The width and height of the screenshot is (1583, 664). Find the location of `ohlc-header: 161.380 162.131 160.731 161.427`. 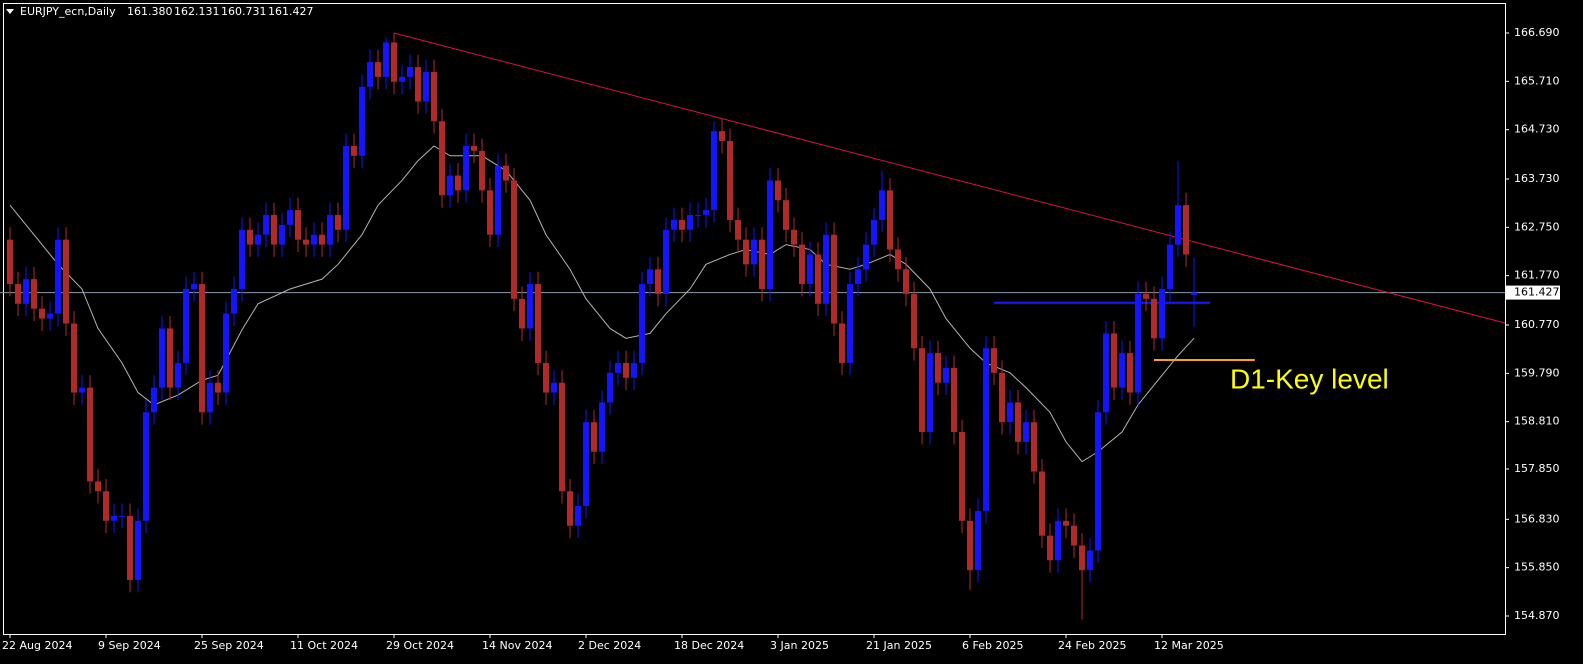

ohlc-header: 161.380 162.131 160.731 161.427 is located at coordinates (220, 11).